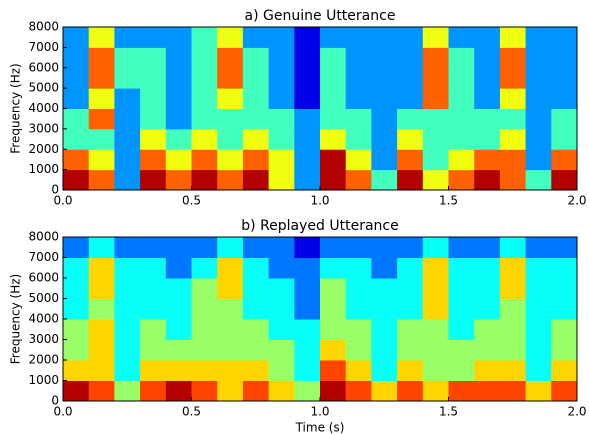 The image size is (589, 434). Describe the element at coordinates (43, 149) in the screenshot. I see `y-tick-label: 2000` at that location.